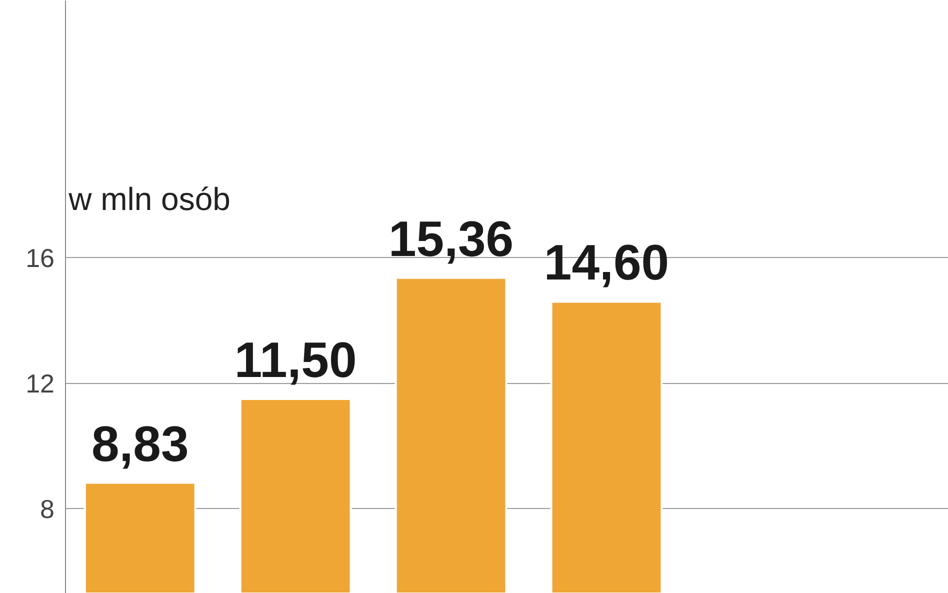  Describe the element at coordinates (607, 262) in the screenshot. I see `data-label: 14,60` at that location.